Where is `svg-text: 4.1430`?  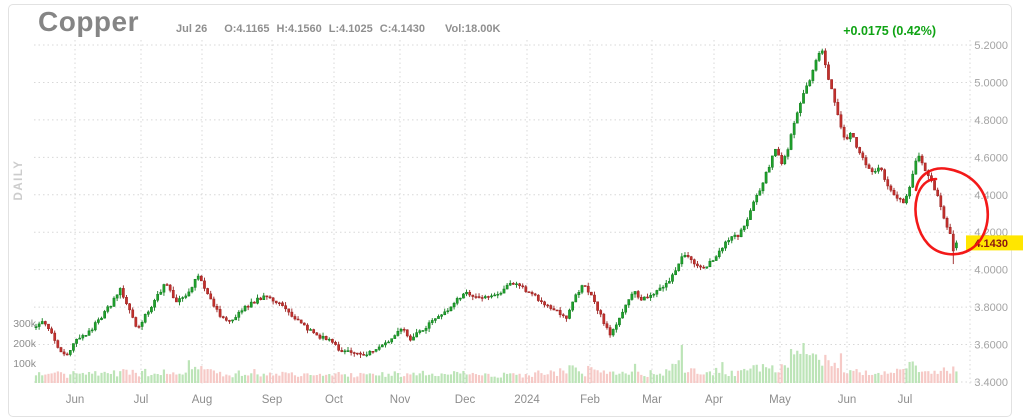 svg-text: 4.1430 is located at coordinates (991, 244).